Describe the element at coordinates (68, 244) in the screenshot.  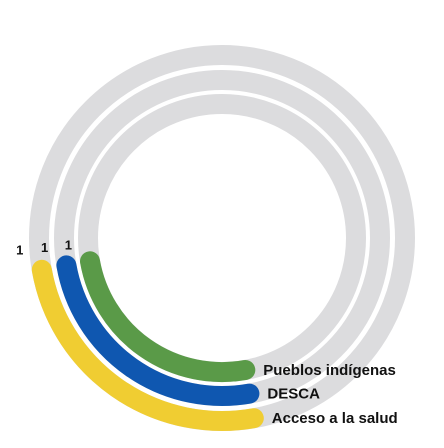
I see `value-label-pueblos-indigenas: 1` at that location.